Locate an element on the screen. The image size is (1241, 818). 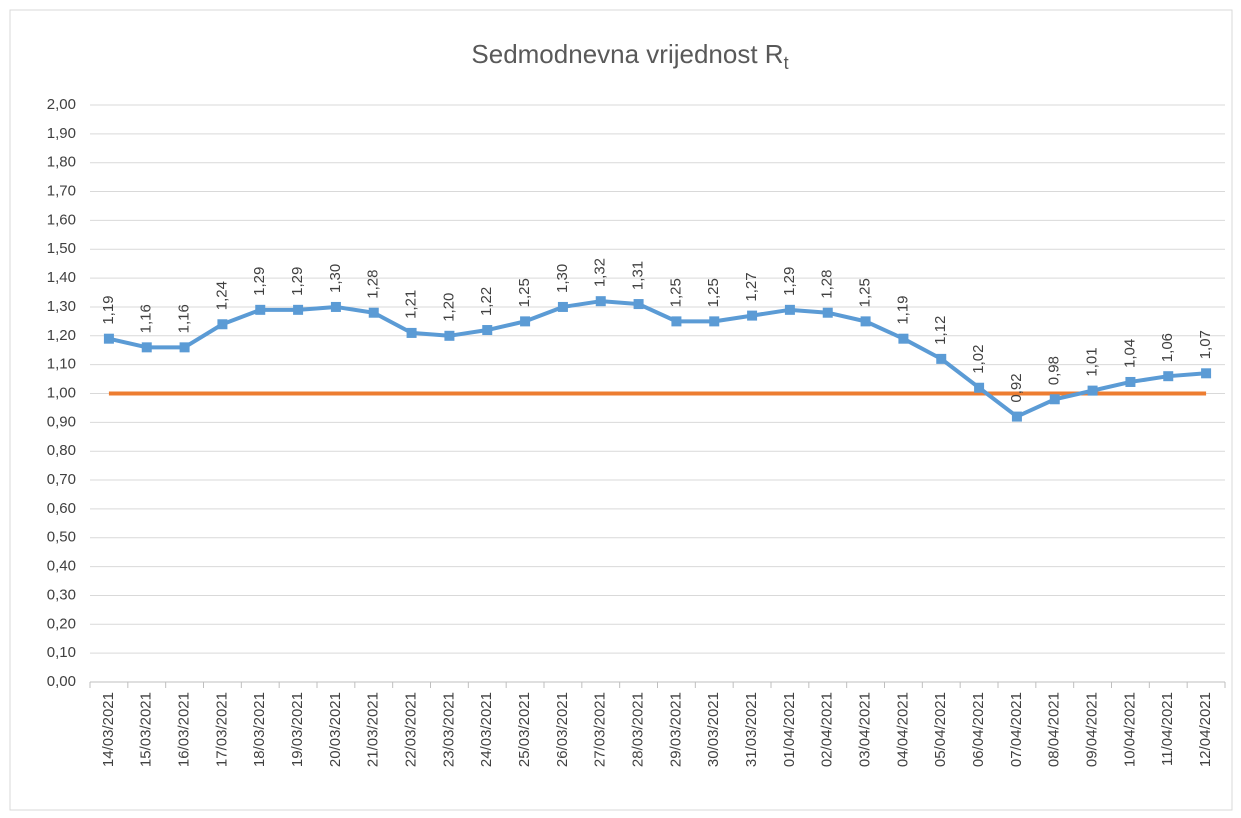
y-tick-label: 0,80 is located at coordinates (61, 450).